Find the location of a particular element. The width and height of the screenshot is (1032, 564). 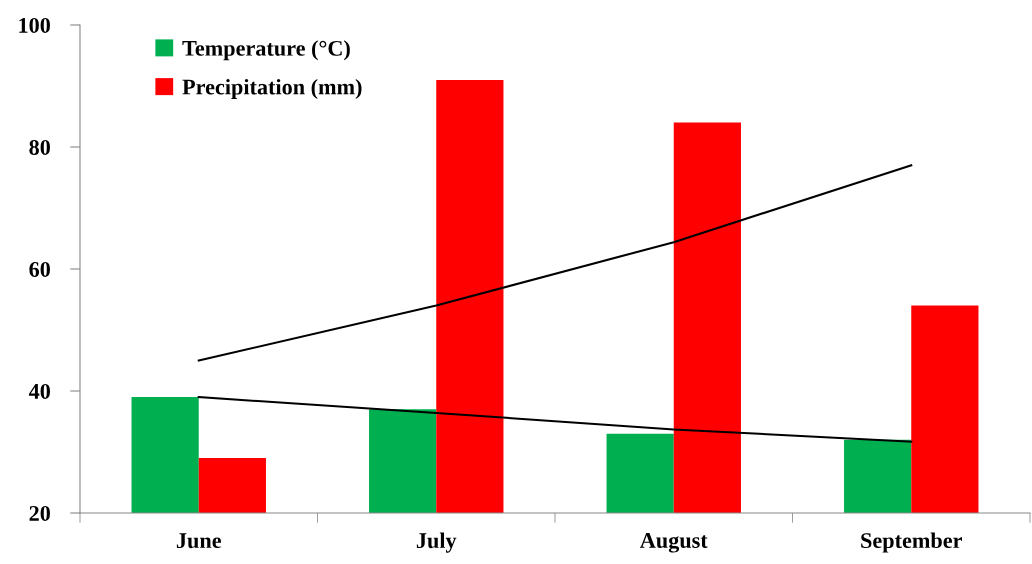

y-tick-label: 60 is located at coordinates (39, 269).